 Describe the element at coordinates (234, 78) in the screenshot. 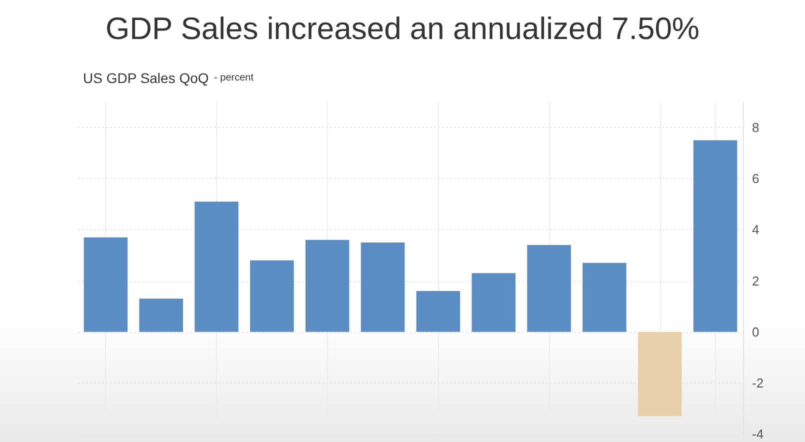

I see `y-axis-title: - percent` at that location.